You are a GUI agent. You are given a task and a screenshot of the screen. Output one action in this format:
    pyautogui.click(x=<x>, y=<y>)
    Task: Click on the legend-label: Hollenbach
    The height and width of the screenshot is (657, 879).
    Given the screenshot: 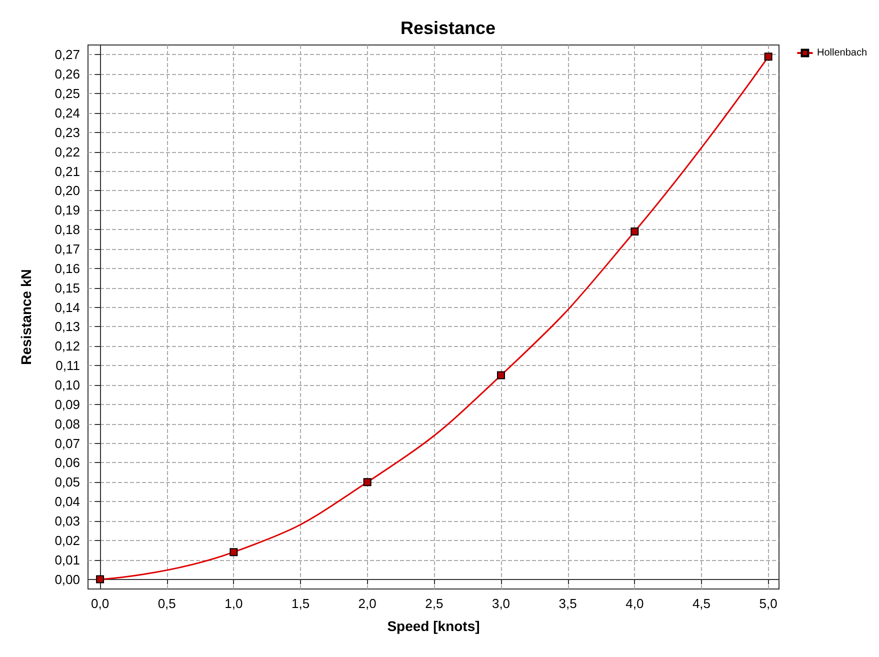 What is the action you would take?
    pyautogui.click(x=842, y=53)
    